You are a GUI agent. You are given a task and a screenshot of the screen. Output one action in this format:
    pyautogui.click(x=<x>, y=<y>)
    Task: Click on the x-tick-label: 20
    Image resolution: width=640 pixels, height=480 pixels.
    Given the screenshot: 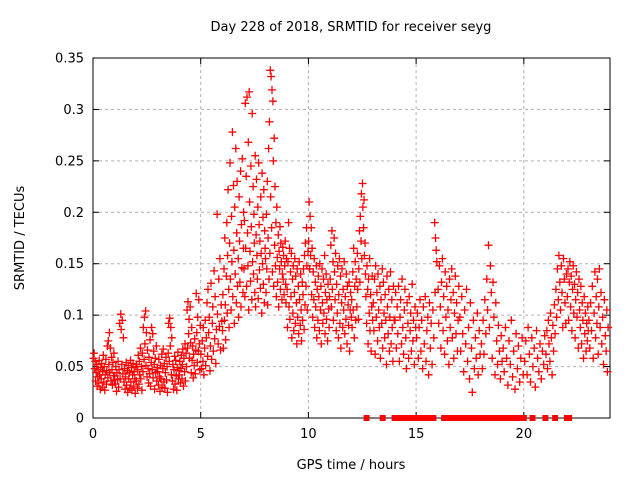 What is the action you would take?
    pyautogui.click(x=524, y=434)
    